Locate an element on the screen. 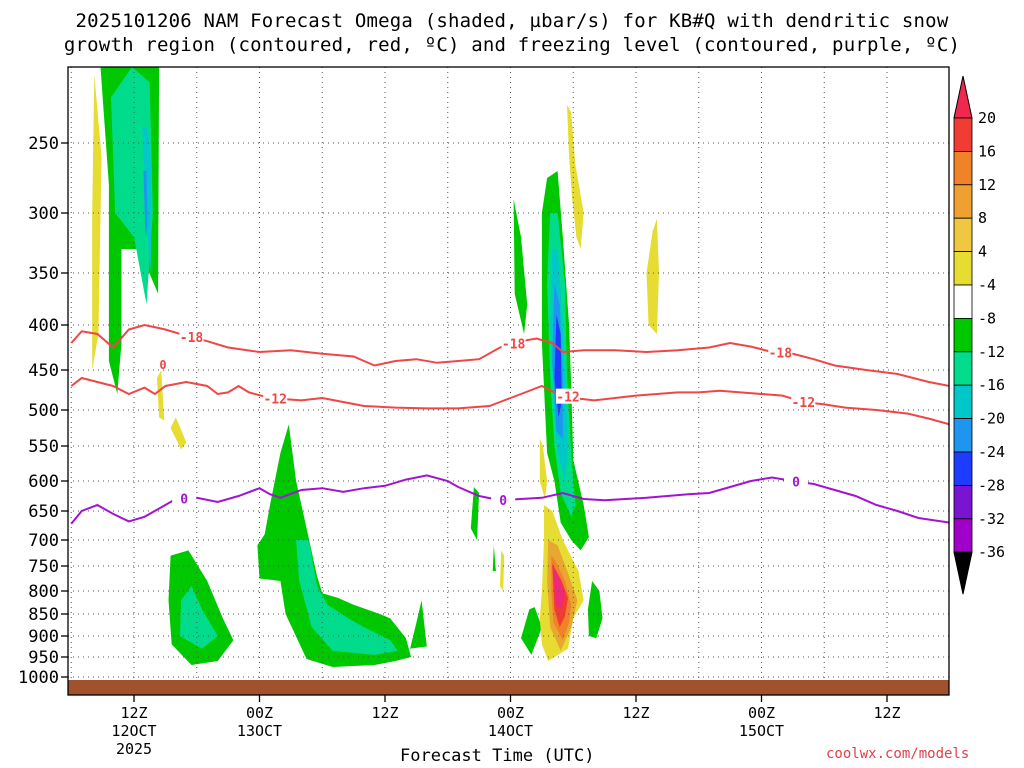 The width and height of the screenshot is (1024, 768). contour-label-bg--12-0 is located at coordinates (275, 398).